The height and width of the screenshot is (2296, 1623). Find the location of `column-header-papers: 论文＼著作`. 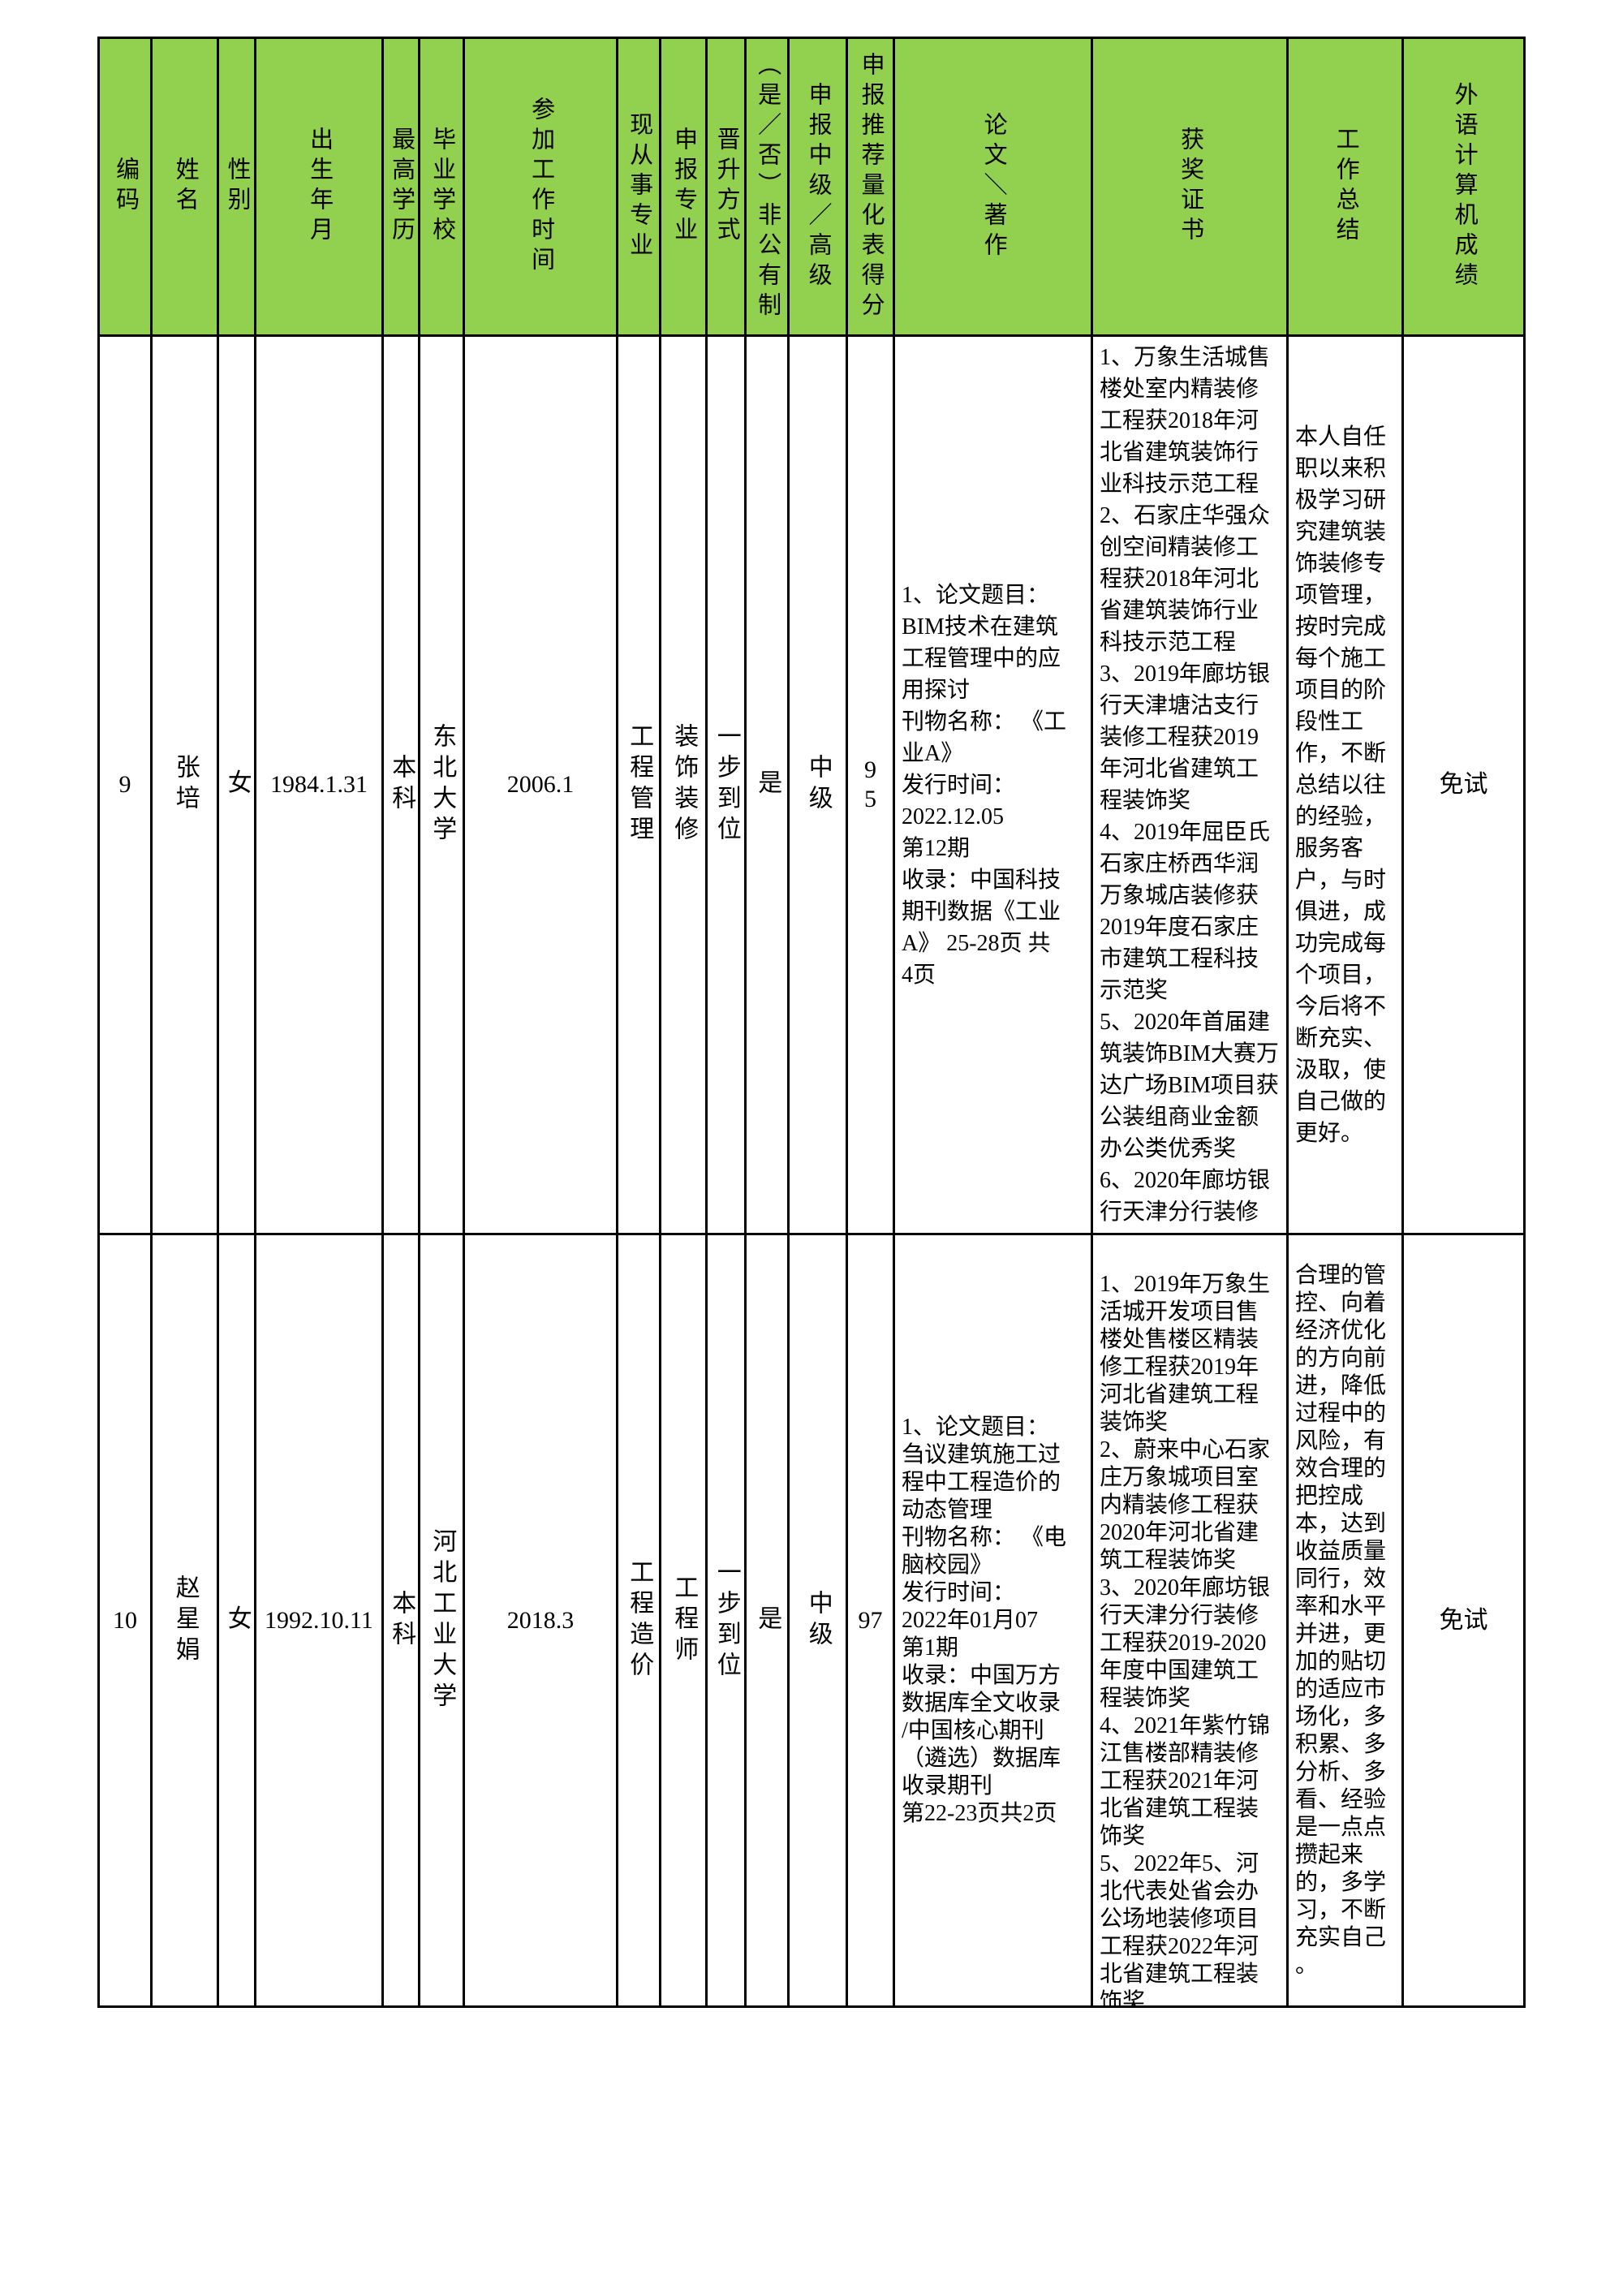

column-header-papers: 论文＼著作 is located at coordinates (993, 187).